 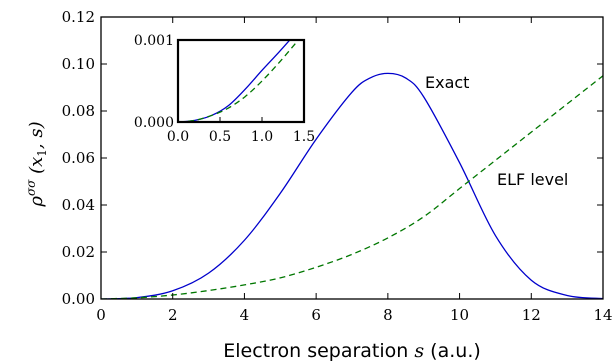 What do you see at coordinates (316, 315) in the screenshot?
I see `main-x-tick-label: 6` at bounding box center [316, 315].